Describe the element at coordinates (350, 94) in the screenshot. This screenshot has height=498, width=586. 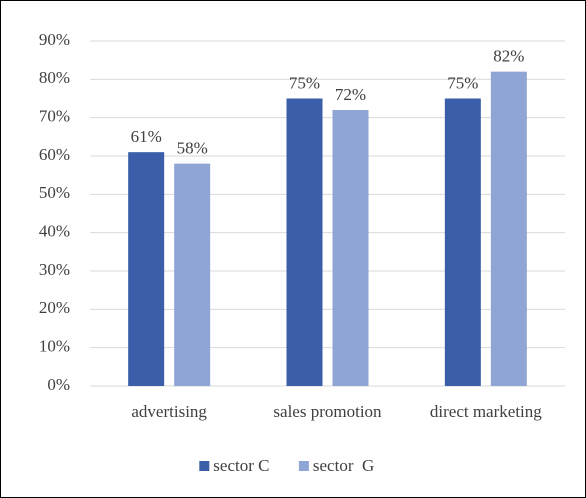
I see `data-label: 72%` at that location.